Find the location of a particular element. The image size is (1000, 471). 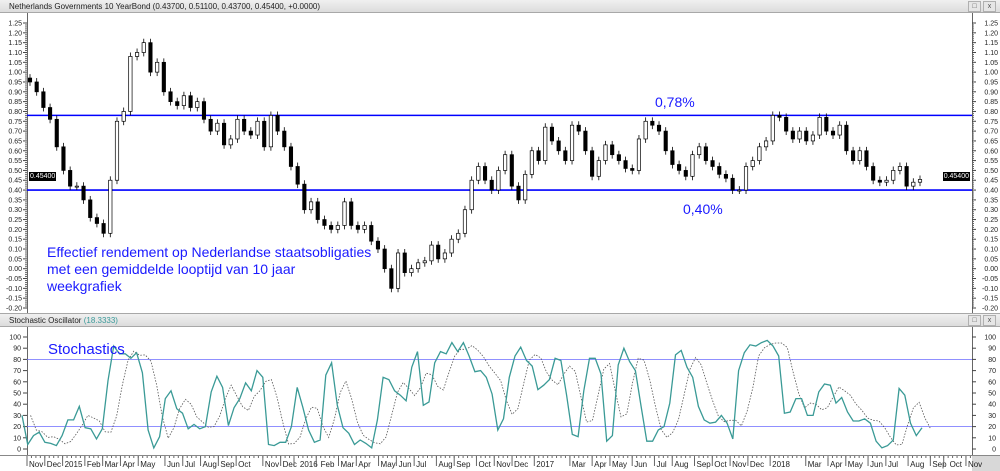

x-tick-label: May is located at coordinates (855, 464).